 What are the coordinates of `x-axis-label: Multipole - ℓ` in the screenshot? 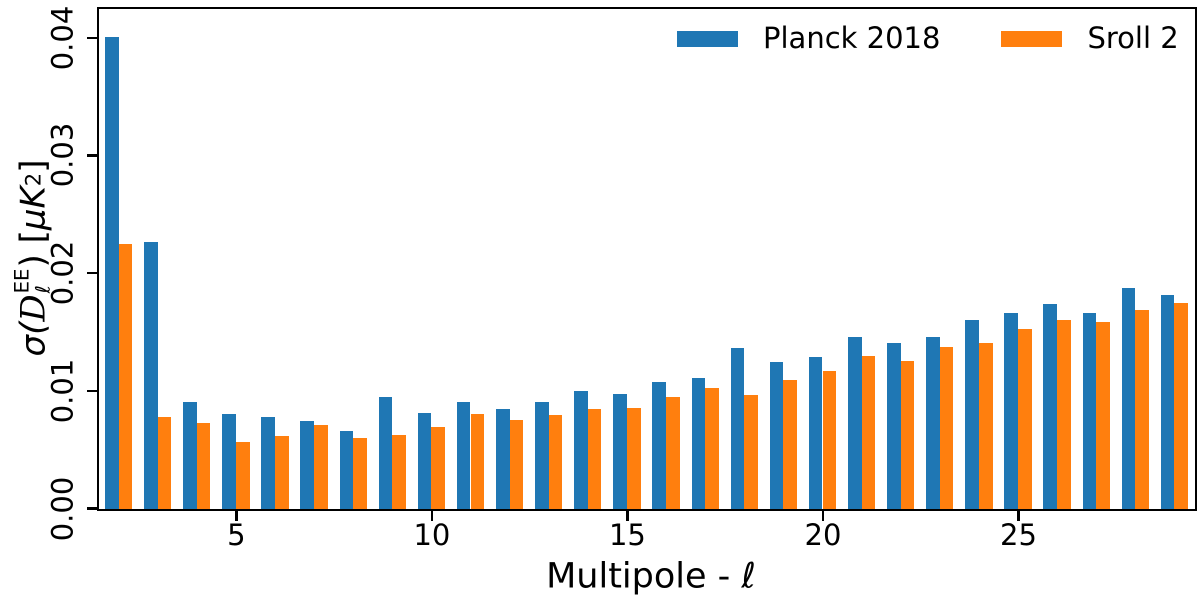 It's located at (651, 576).